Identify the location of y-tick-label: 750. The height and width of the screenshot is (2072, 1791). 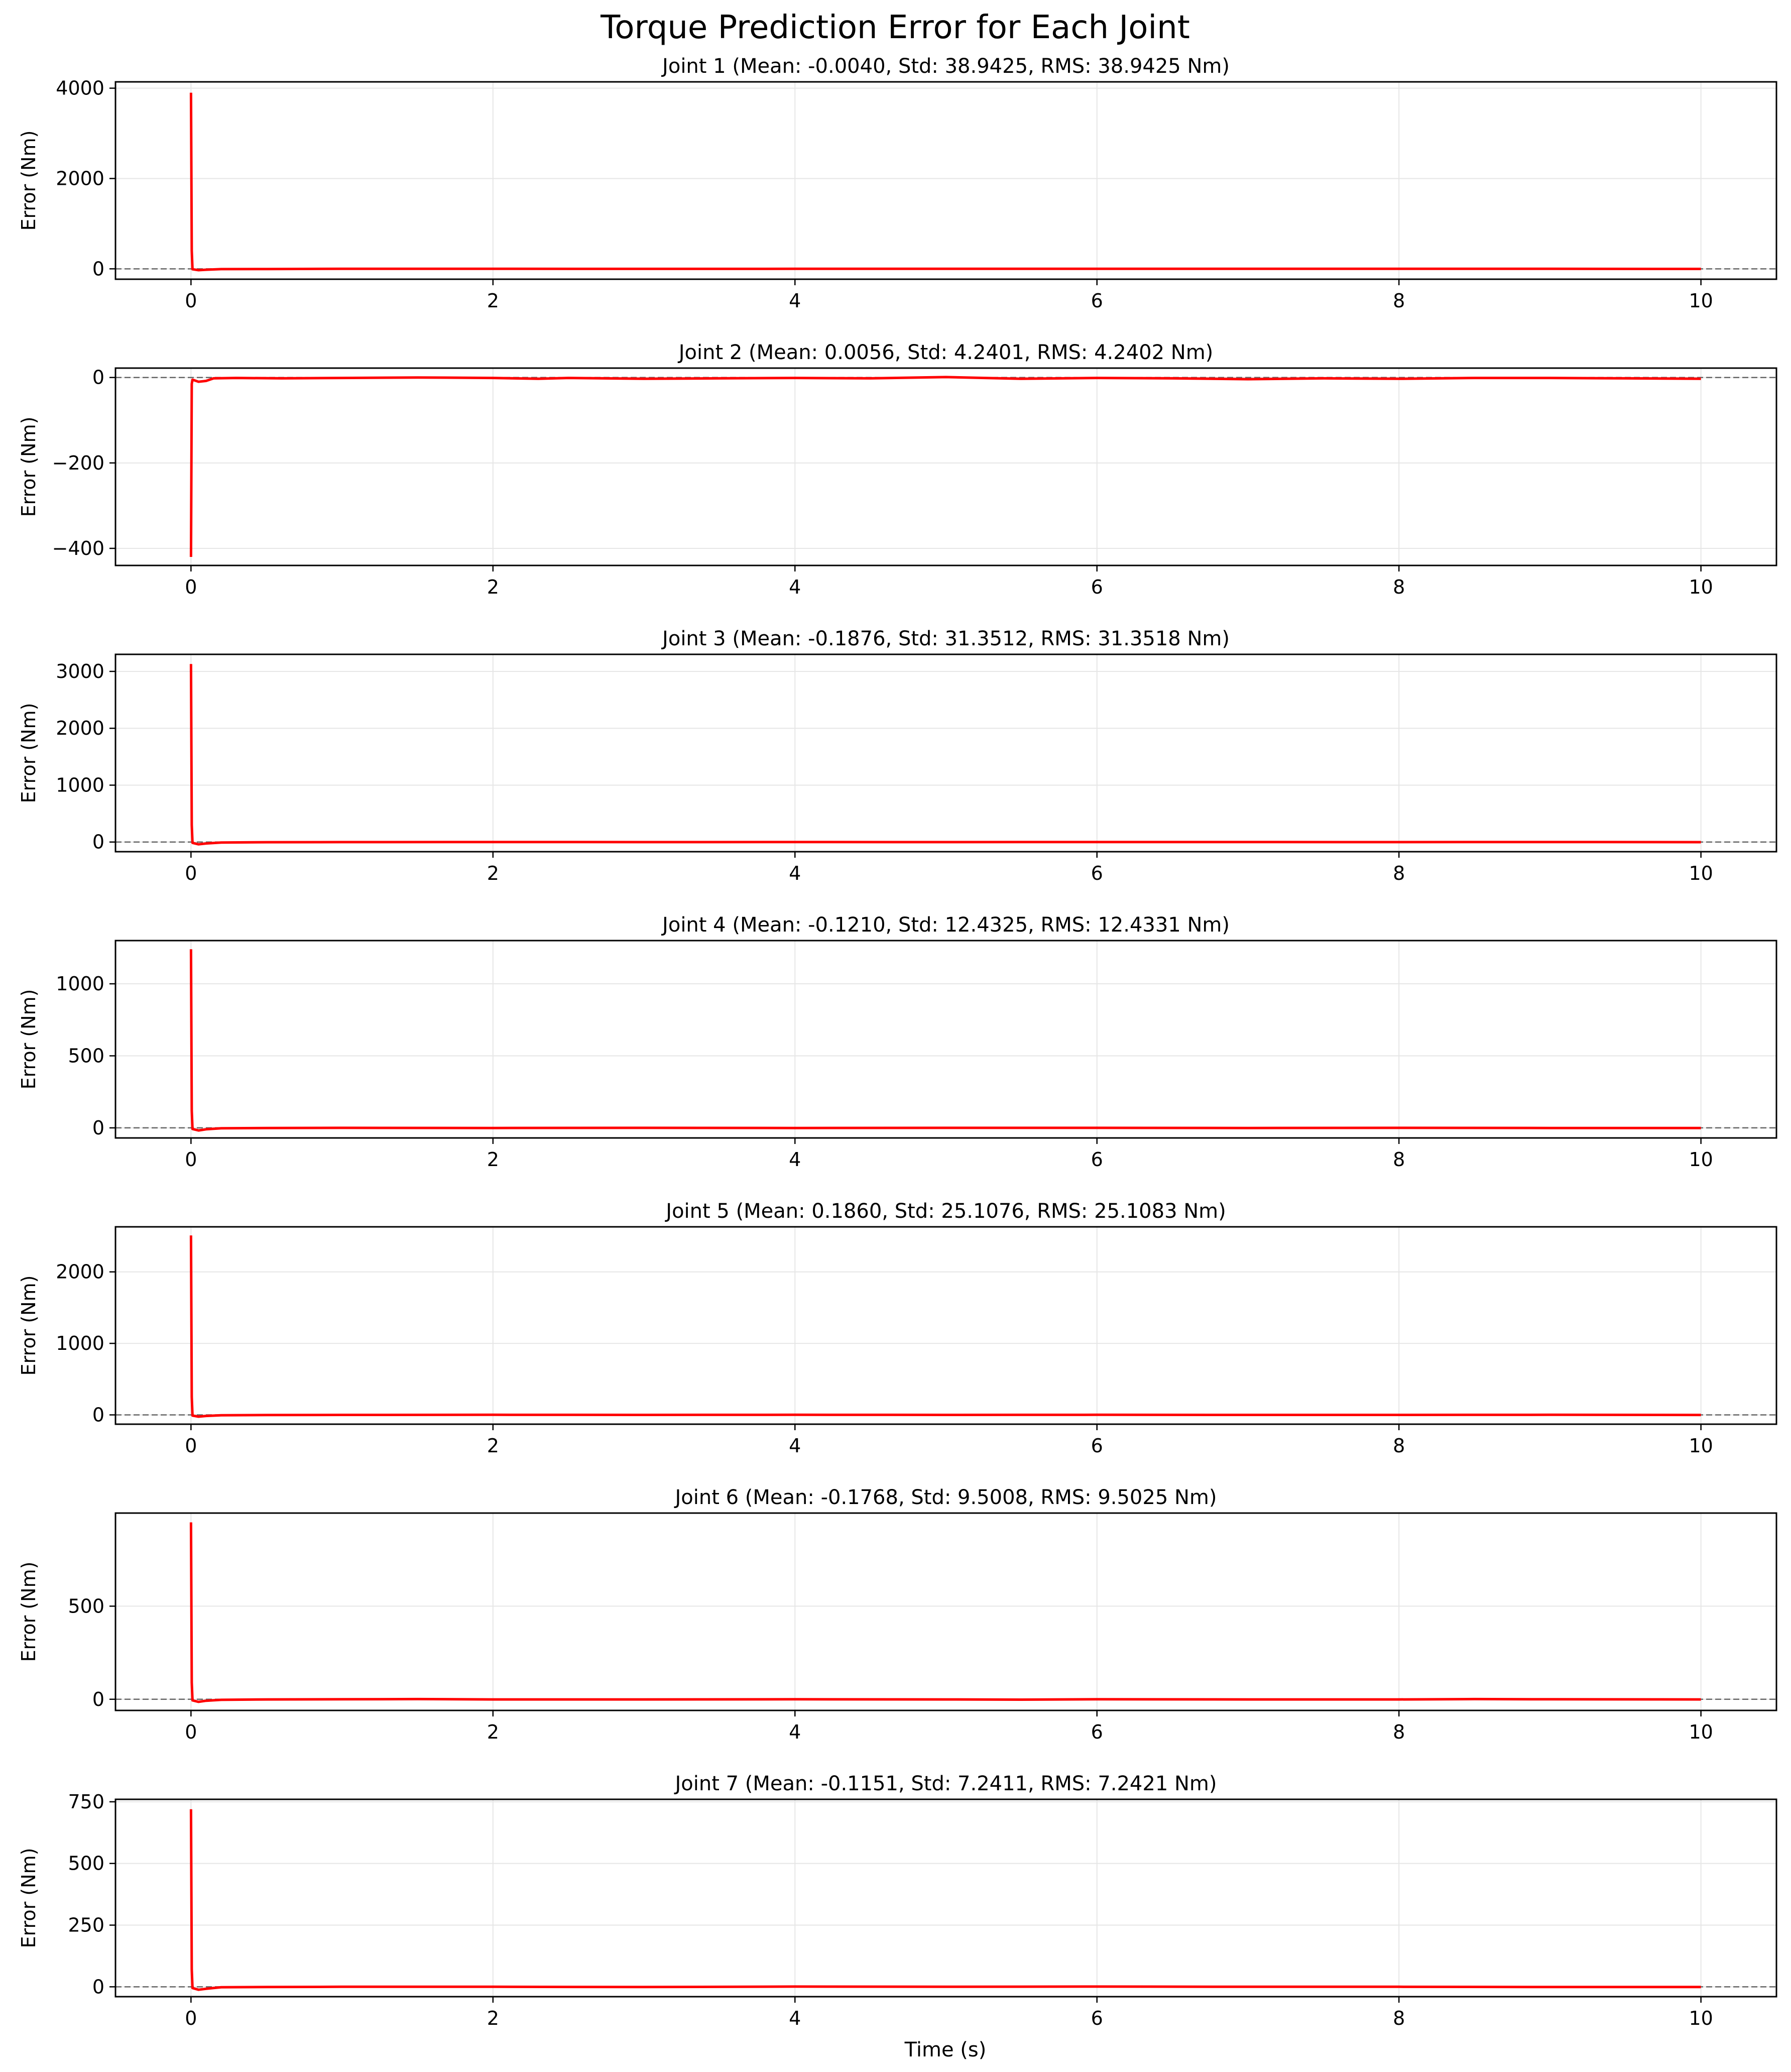
(86, 1802).